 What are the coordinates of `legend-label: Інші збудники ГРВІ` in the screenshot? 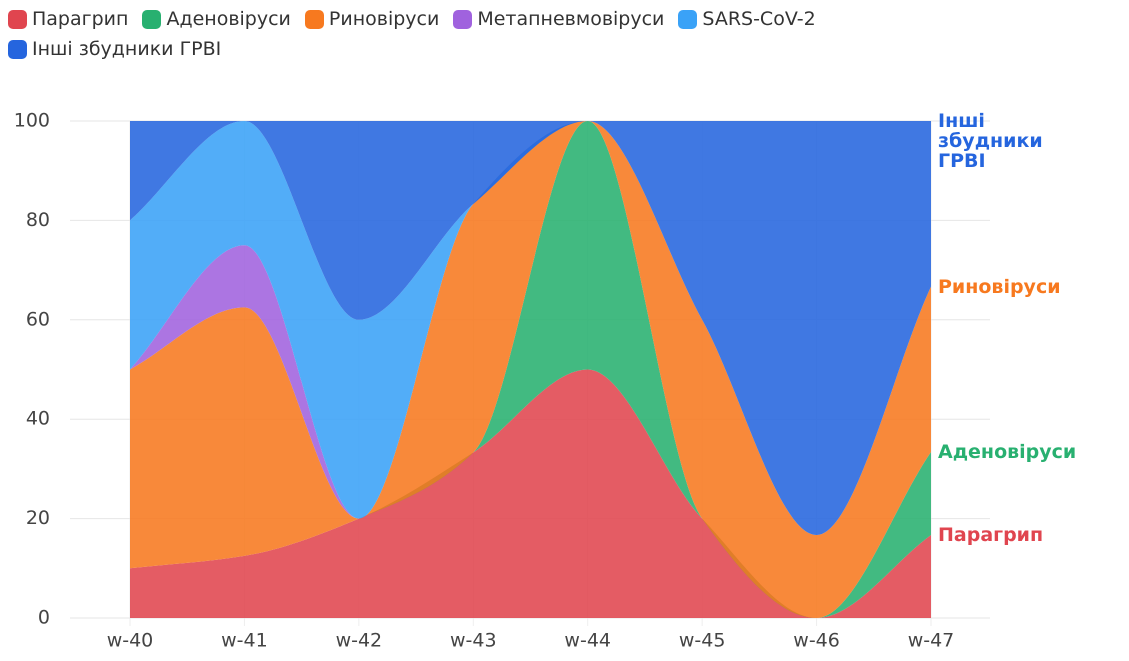 It's located at (127, 49).